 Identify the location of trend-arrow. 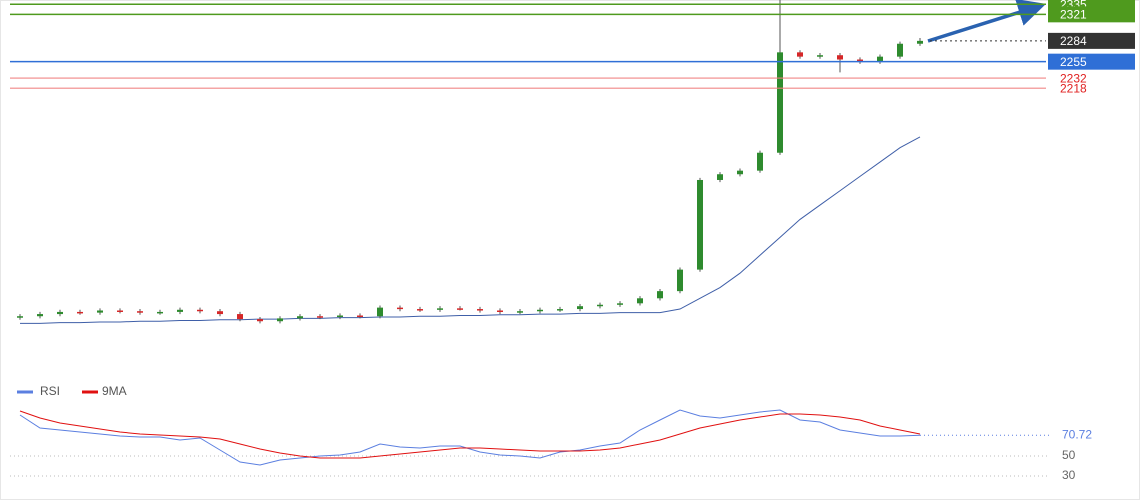
(987, 21).